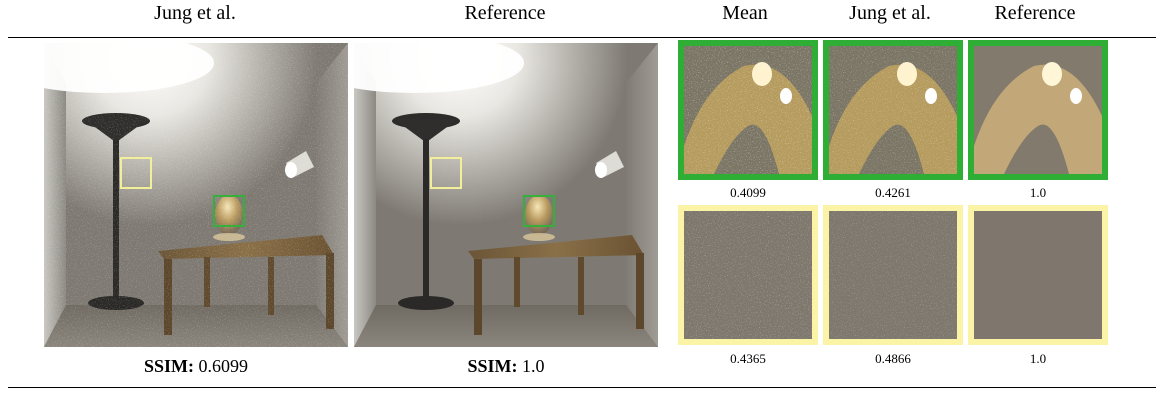 The image size is (1162, 394). Describe the element at coordinates (748, 358) in the screenshot. I see `score-yellow-mean: 0.4365` at that location.